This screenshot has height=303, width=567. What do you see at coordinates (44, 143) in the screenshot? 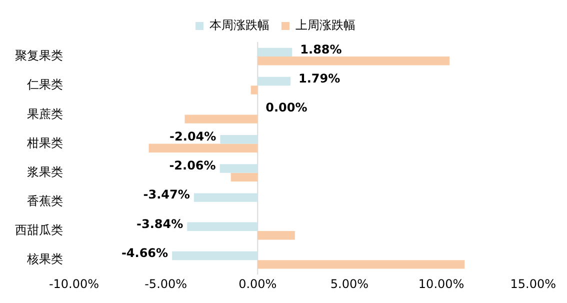
I see `y-tick-label: 柑果类` at bounding box center [44, 143].